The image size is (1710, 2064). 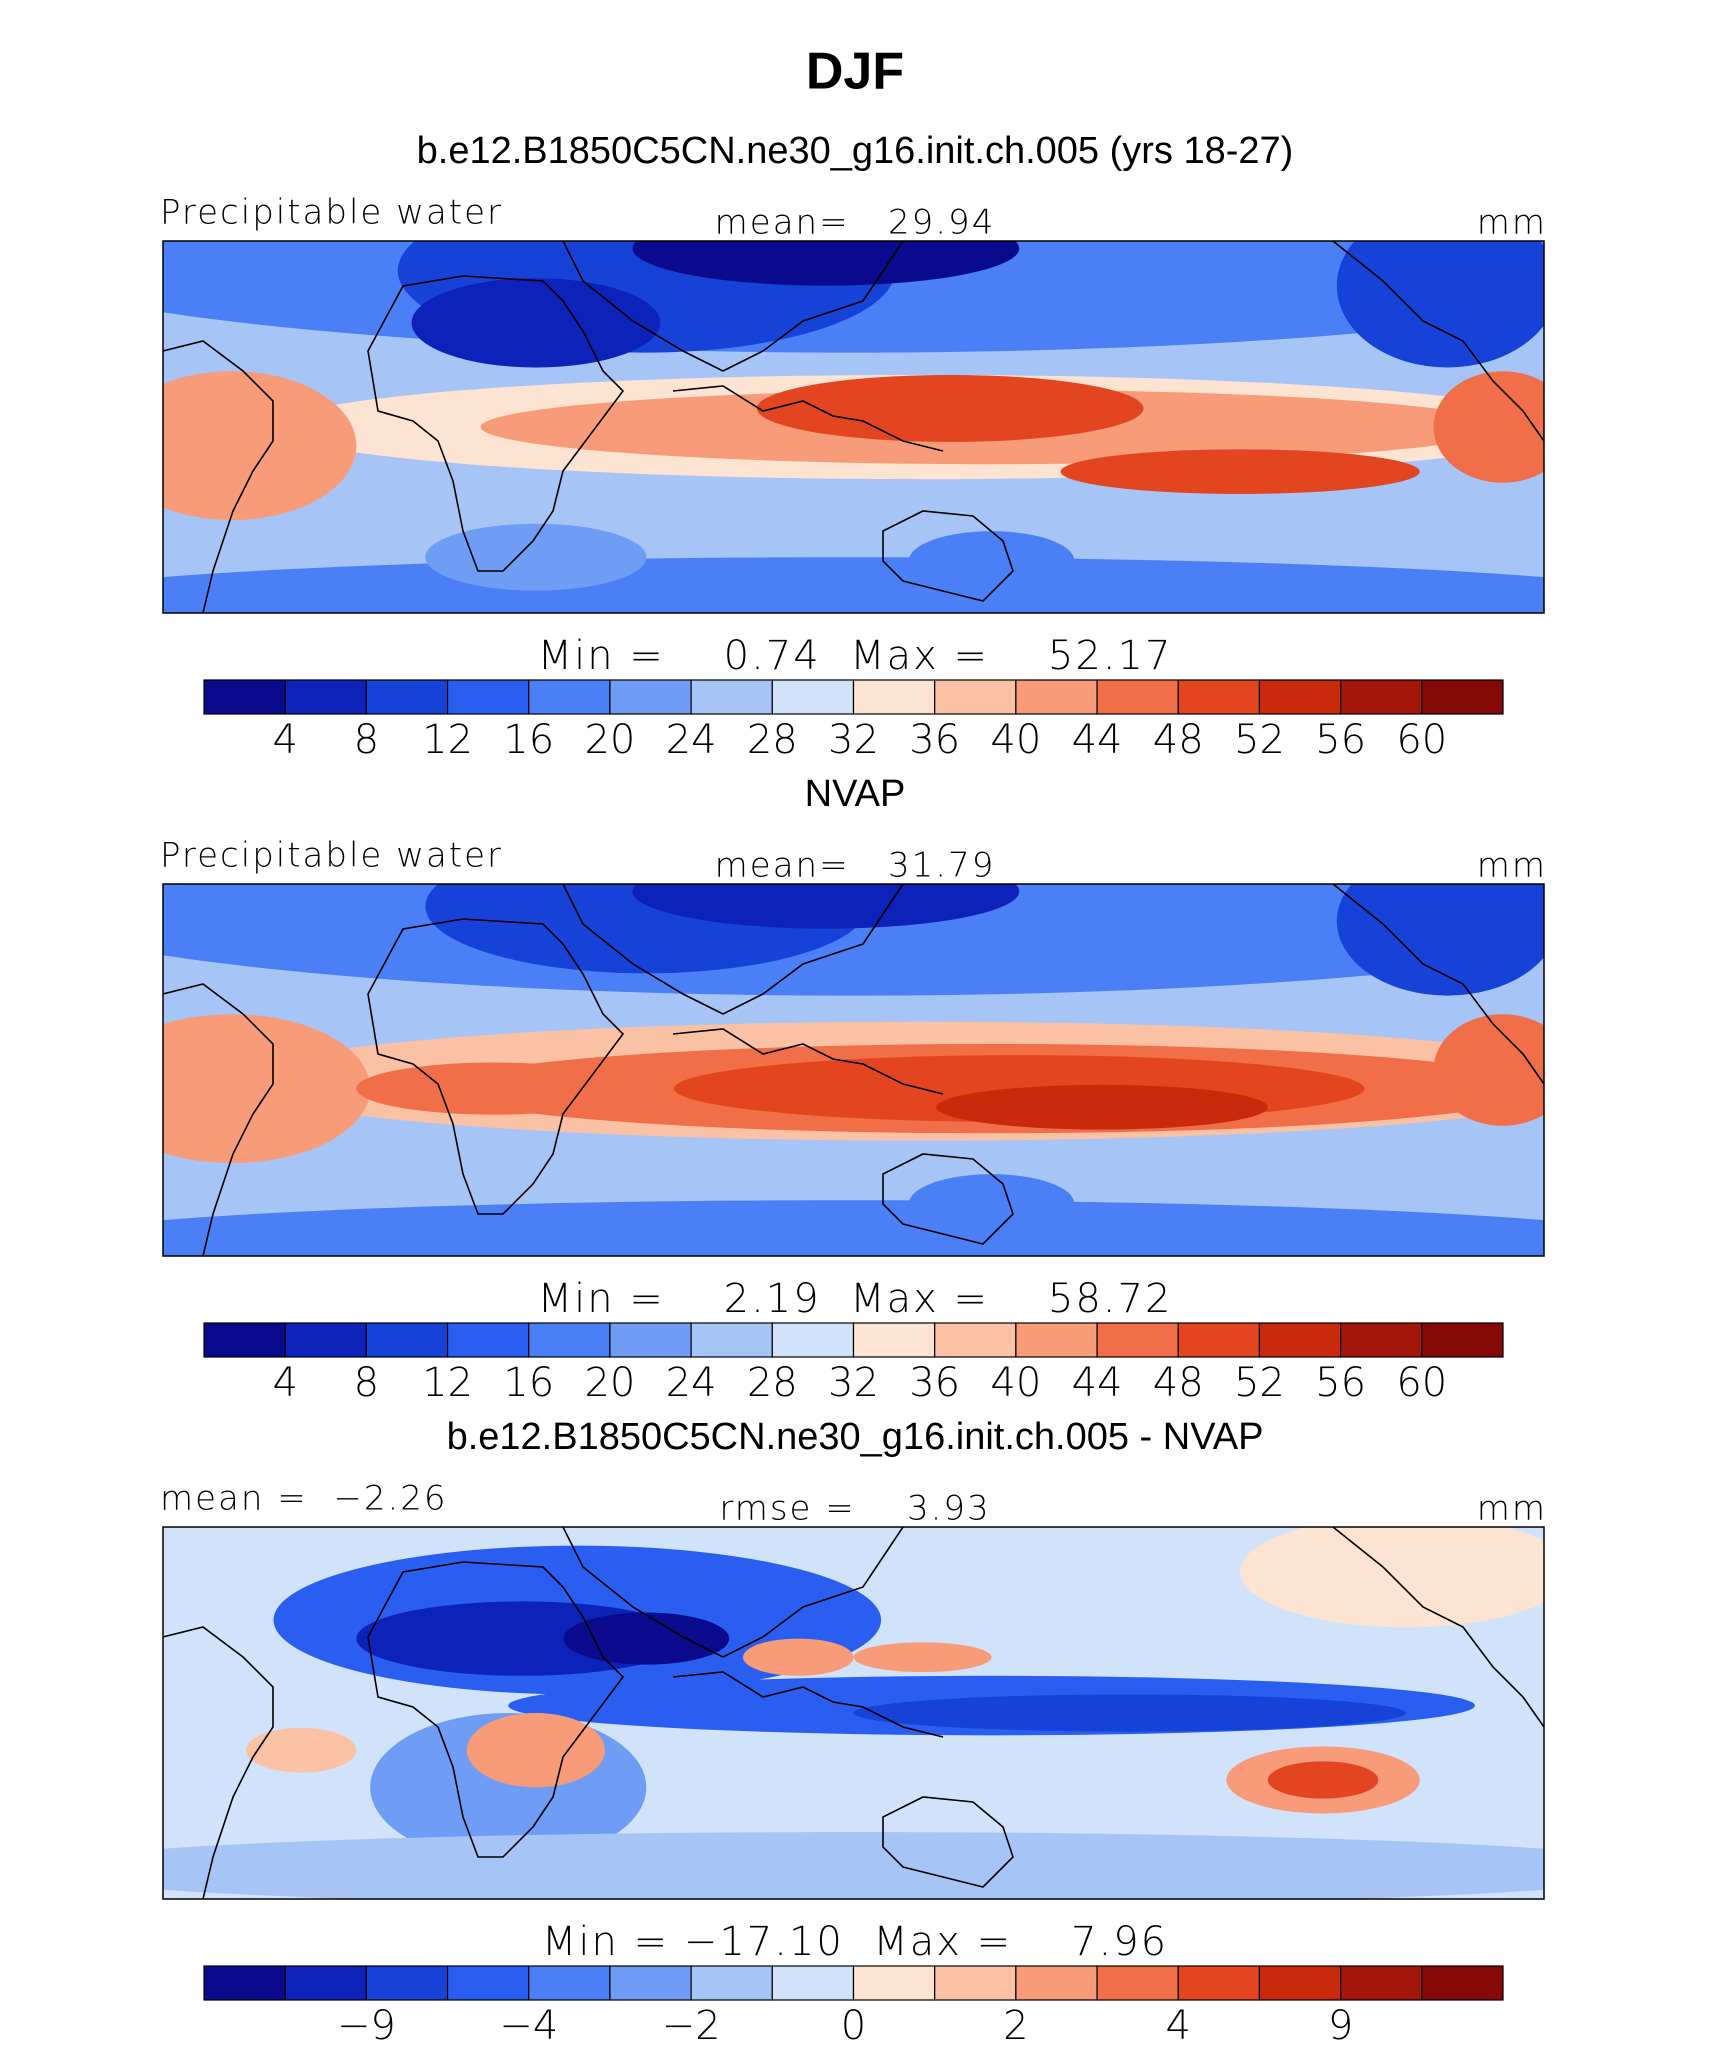 What do you see at coordinates (304, 1499) in the screenshot?
I see `left-label: mean = −2.26` at bounding box center [304, 1499].